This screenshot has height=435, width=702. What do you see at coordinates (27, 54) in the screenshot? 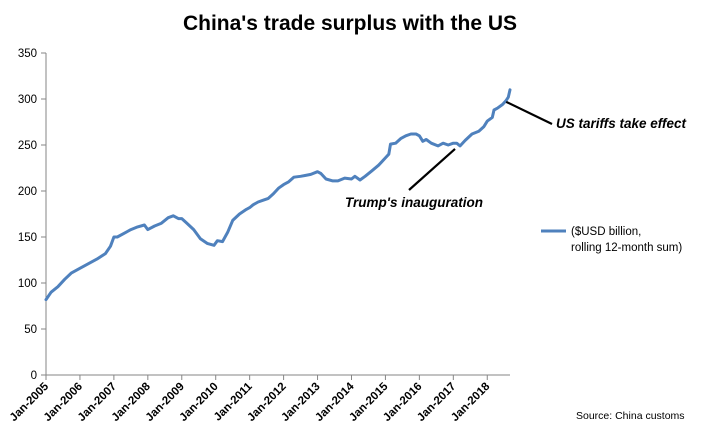
I see `y-tick-label: 350` at bounding box center [27, 54].